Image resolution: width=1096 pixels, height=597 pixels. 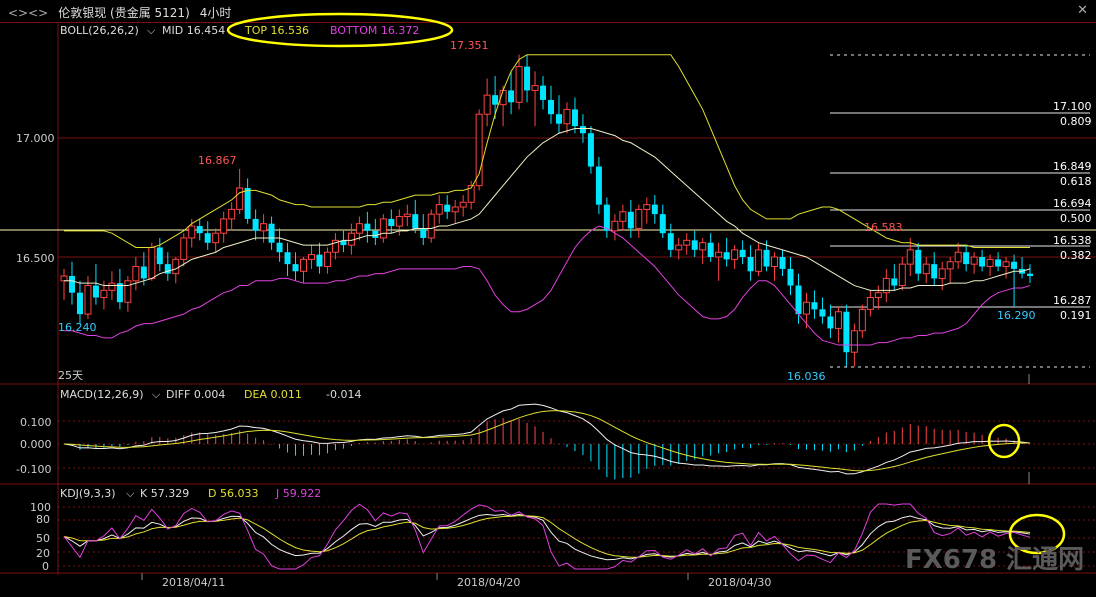 I want to click on boll-bottom-value: BOTTOM 16.372, so click(x=375, y=30).